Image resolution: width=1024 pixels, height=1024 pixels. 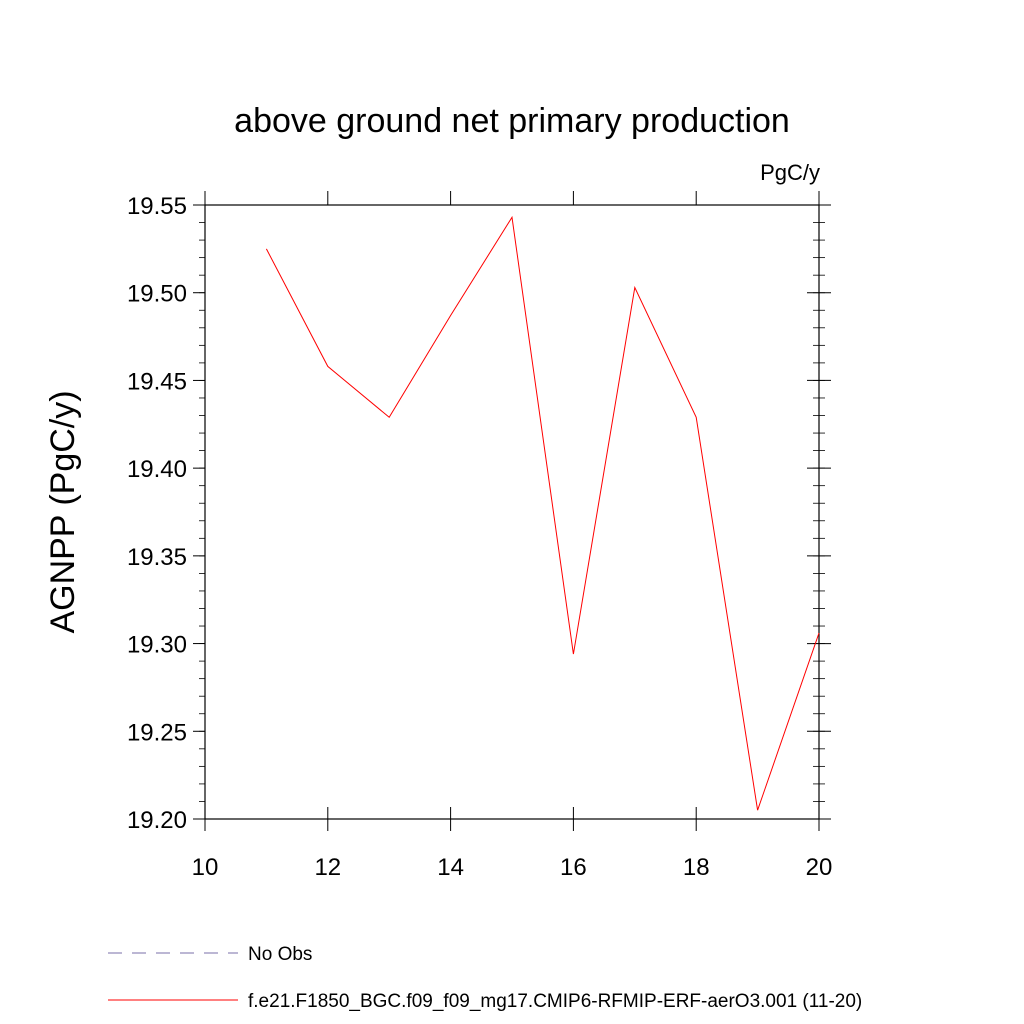 I want to click on y-tick-label: 19.35, so click(x=157, y=557).